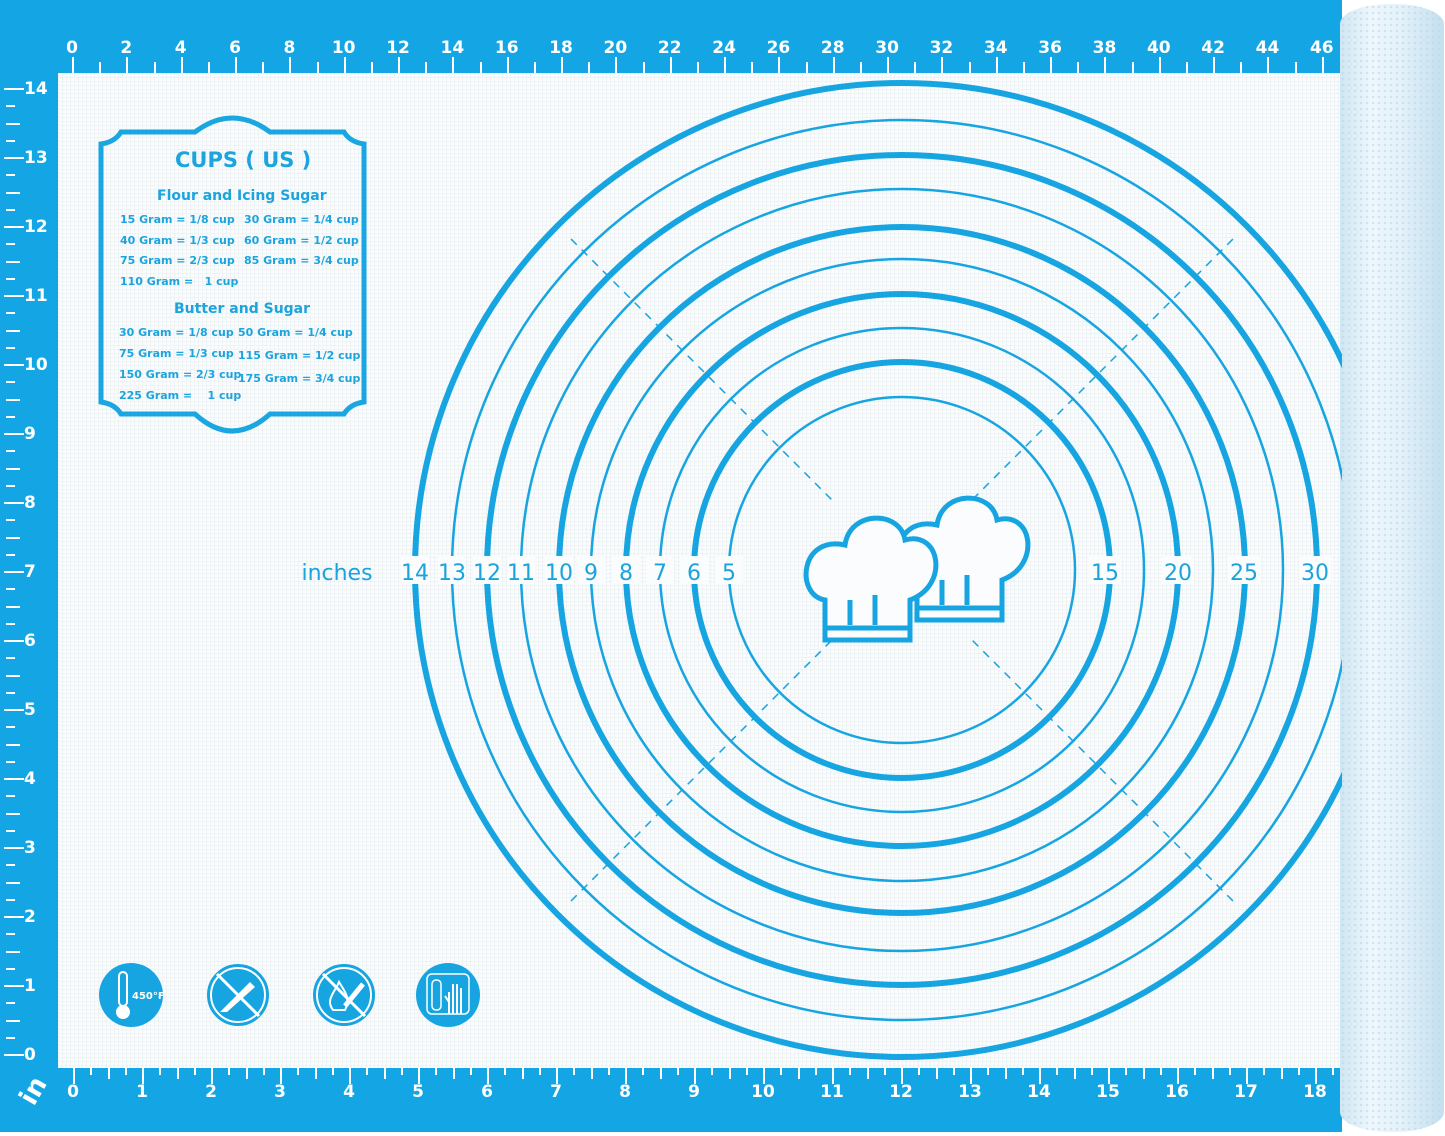  Describe the element at coordinates (1105, 366) in the screenshot. I see `dashed-guide-line` at that location.